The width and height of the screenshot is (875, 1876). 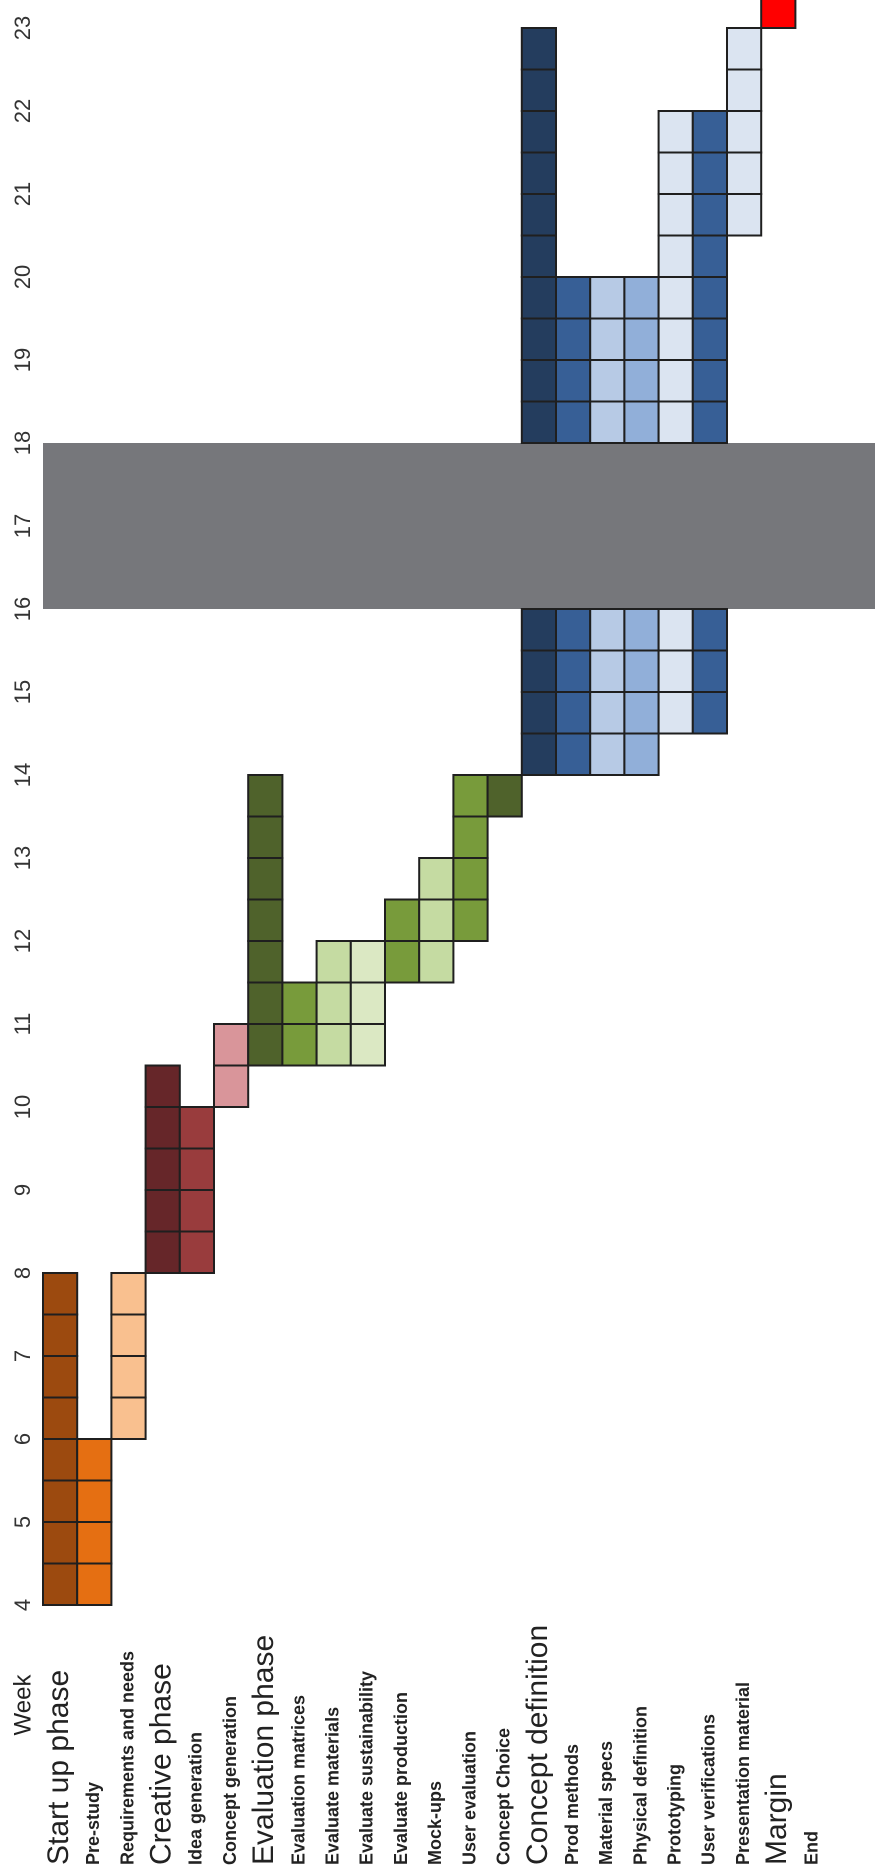 I want to click on week-tick-label: 4, so click(x=22, y=1605).